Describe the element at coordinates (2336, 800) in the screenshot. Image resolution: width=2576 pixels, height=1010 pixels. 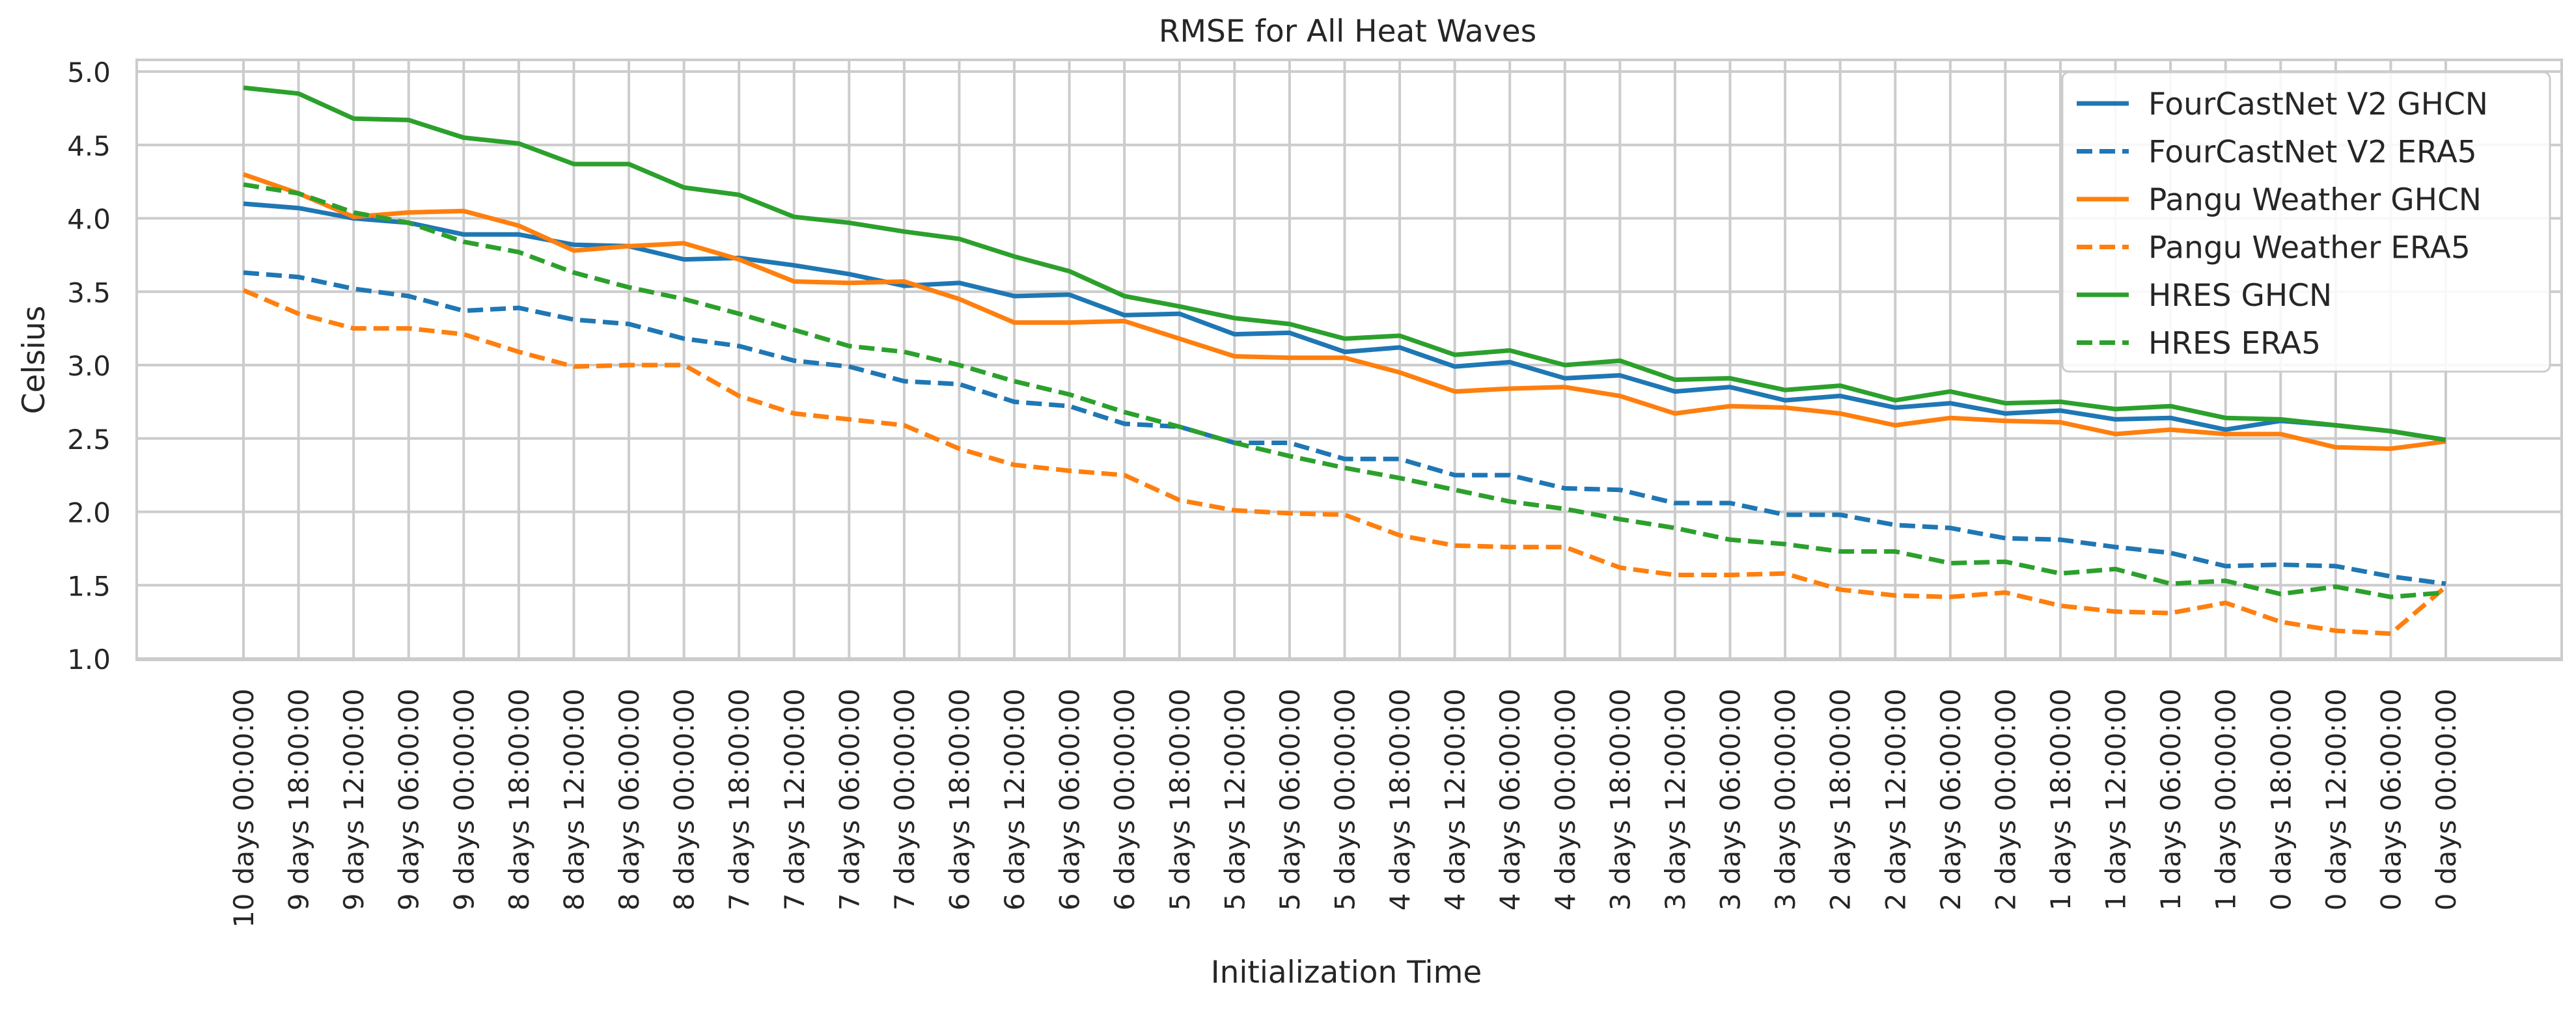
I see `x-tick-label: 0 days 12:00:00` at that location.